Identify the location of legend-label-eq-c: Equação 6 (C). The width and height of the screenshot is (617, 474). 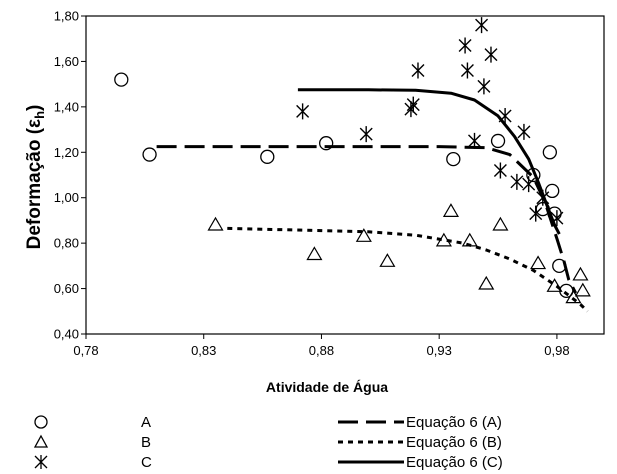
(454, 462).